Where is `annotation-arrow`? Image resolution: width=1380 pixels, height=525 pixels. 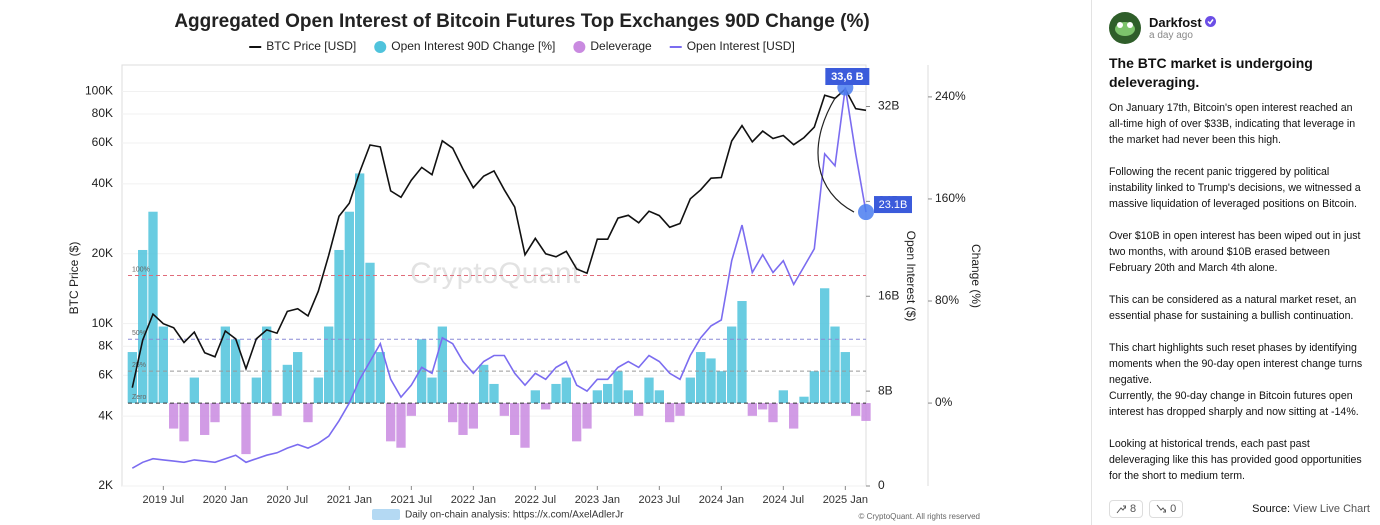 annotation-arrow is located at coordinates (836, 155).